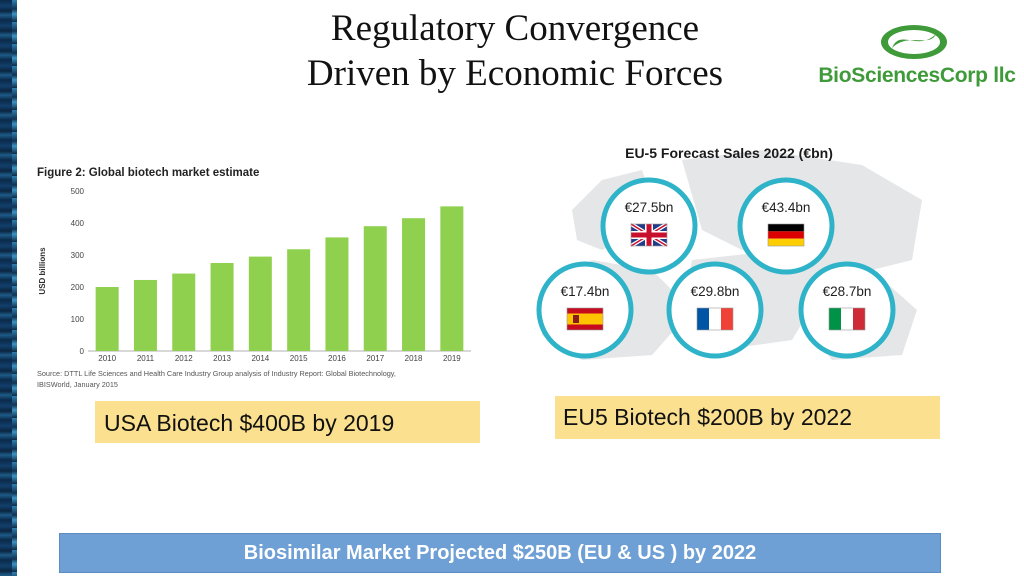  Describe the element at coordinates (337, 358) in the screenshot. I see `x-tick-label: 2016` at that location.